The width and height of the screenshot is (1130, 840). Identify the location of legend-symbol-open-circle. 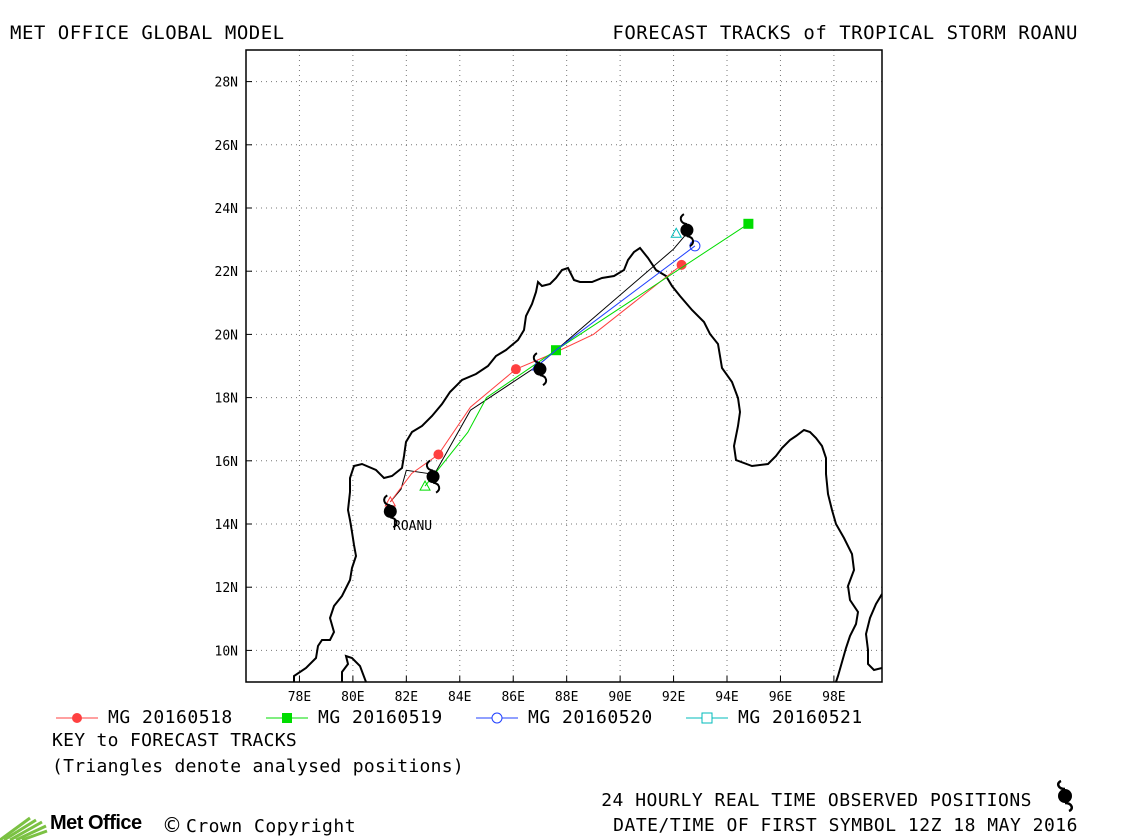
(497, 718).